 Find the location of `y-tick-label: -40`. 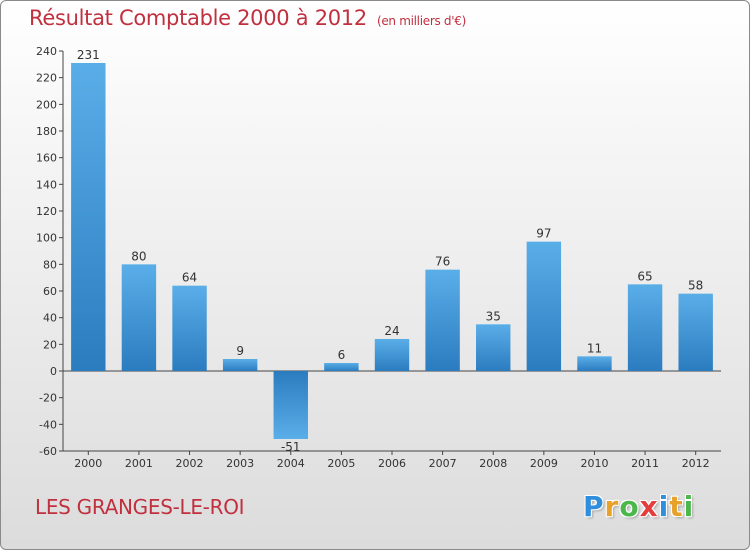

y-tick-label: -40 is located at coordinates (48, 424).